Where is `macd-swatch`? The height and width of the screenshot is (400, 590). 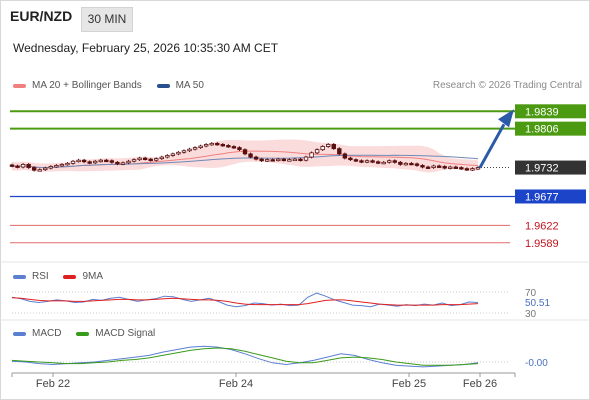 macd-swatch is located at coordinates (19, 333).